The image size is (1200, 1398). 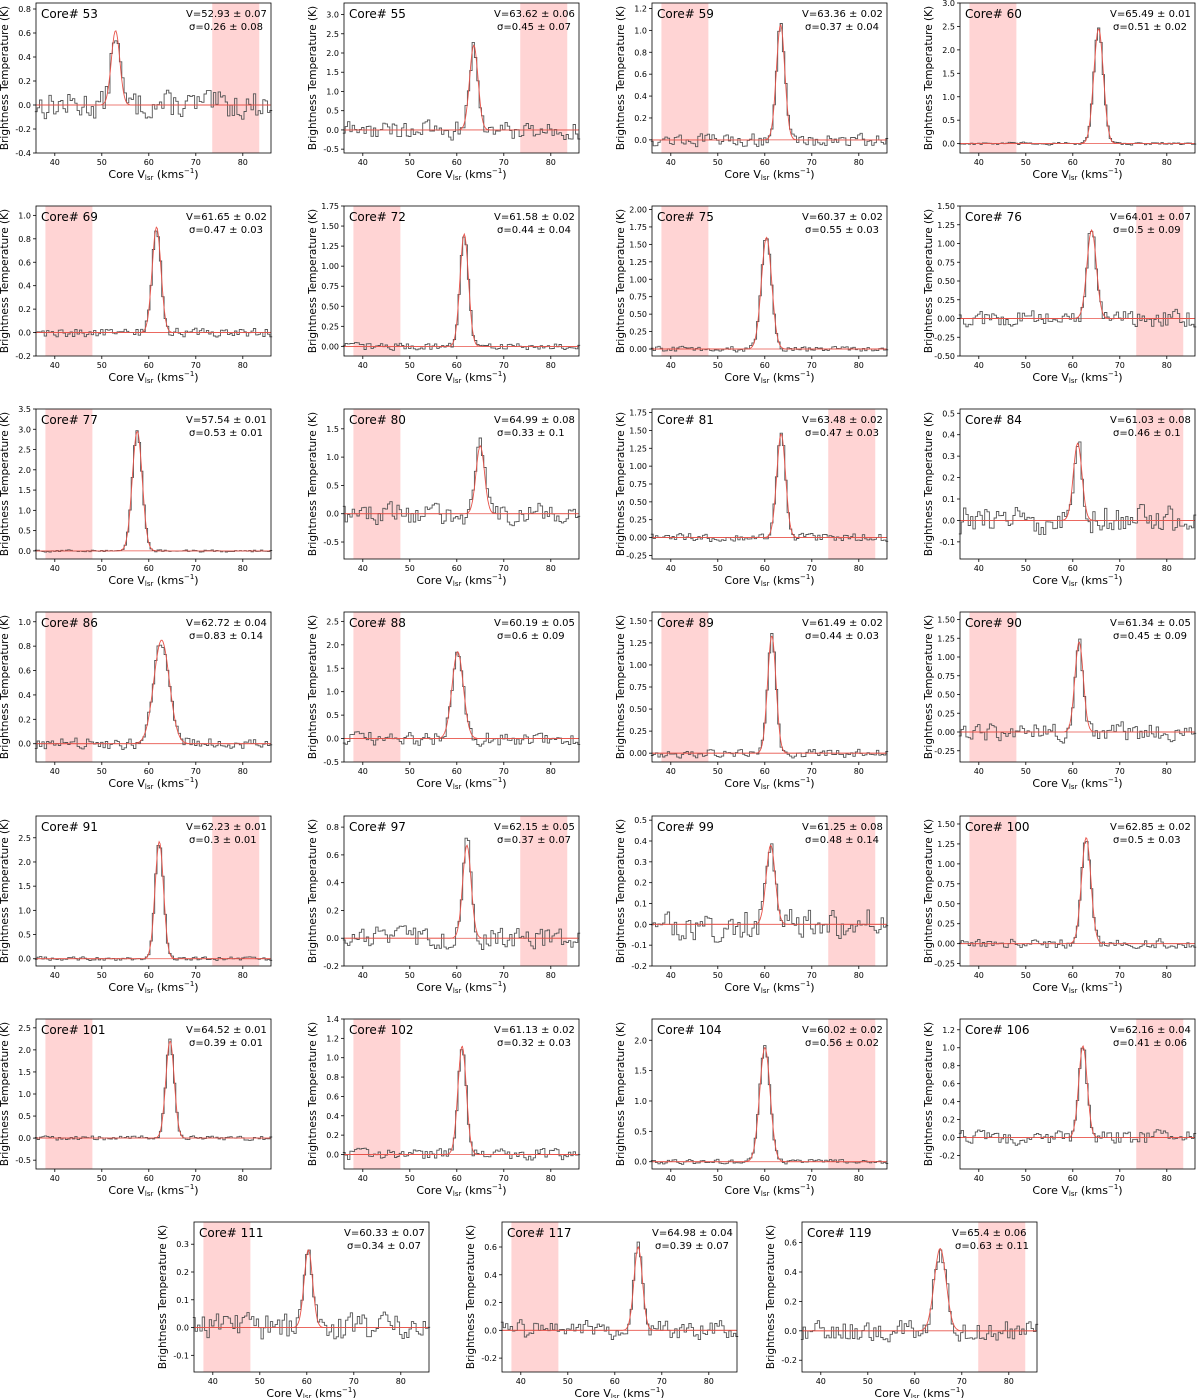 I want to click on x-axis-label-sub: lsr, so click(x=765, y=1194).